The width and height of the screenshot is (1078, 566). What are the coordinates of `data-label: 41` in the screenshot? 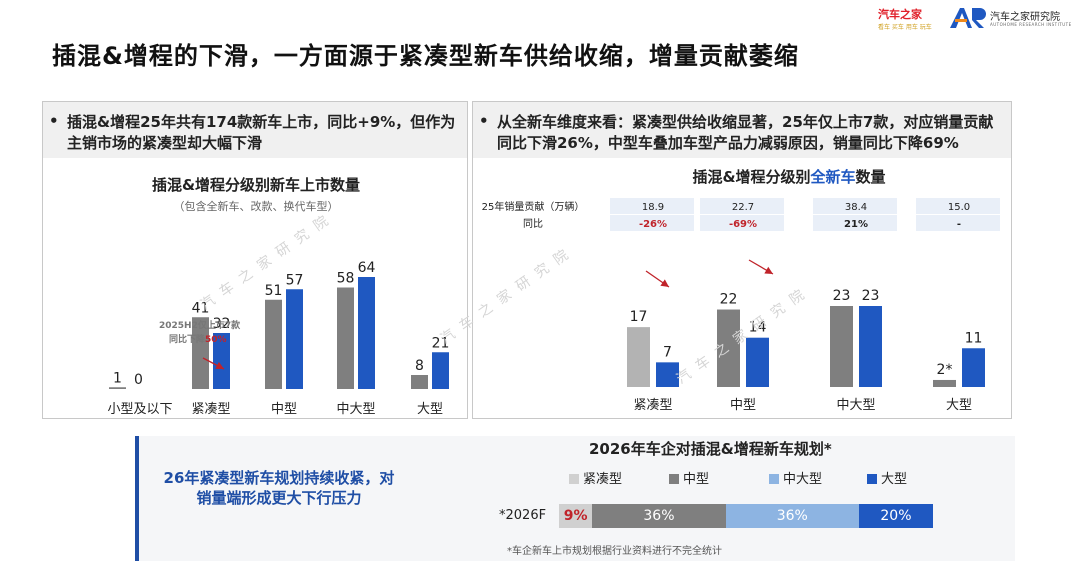 It's located at (201, 308).